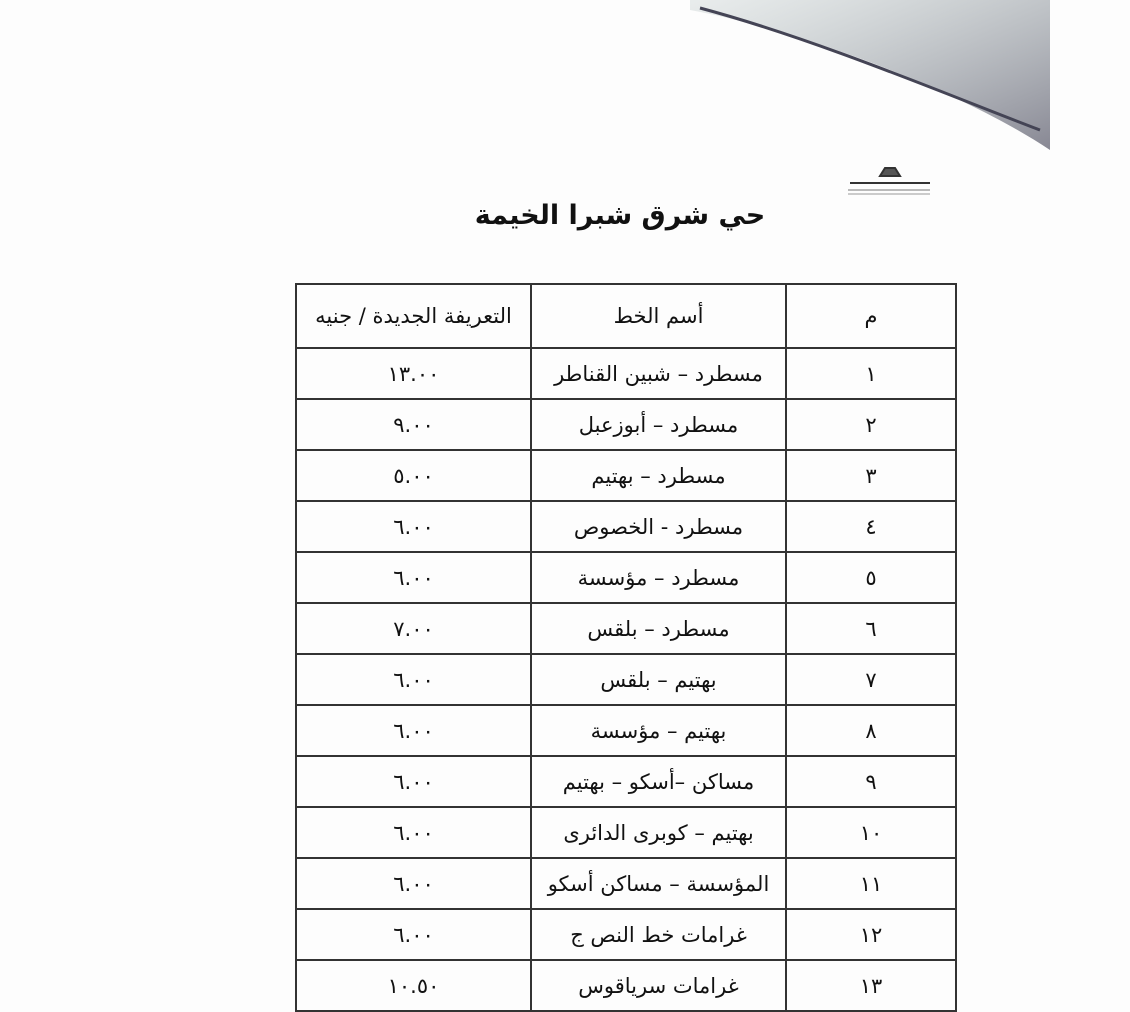  Describe the element at coordinates (871, 730) in the screenshot. I see `row-number: ٨` at that location.